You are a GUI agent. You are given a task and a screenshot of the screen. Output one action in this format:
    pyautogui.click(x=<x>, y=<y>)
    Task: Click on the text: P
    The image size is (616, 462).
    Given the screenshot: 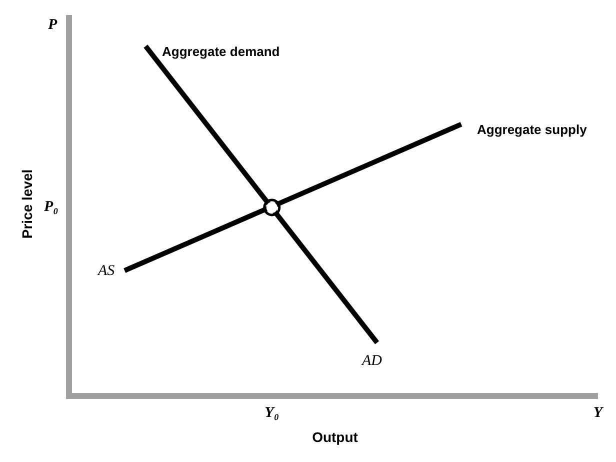 What is the action you would take?
    pyautogui.click(x=53, y=25)
    